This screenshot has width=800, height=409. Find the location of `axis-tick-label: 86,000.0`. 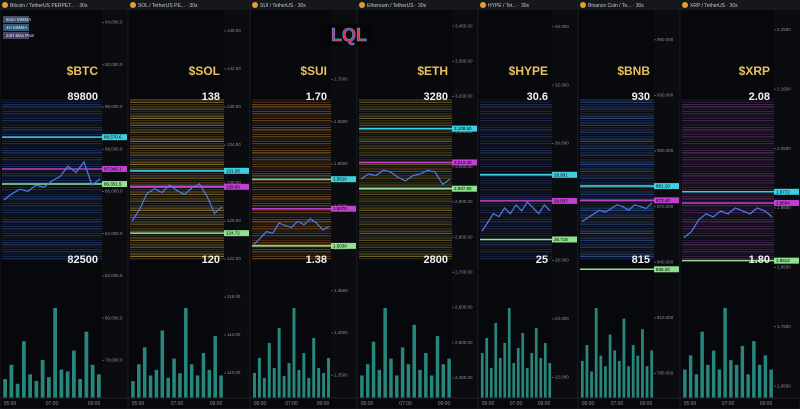

axis-tick-label: 86,000.0 is located at coordinates (114, 191).